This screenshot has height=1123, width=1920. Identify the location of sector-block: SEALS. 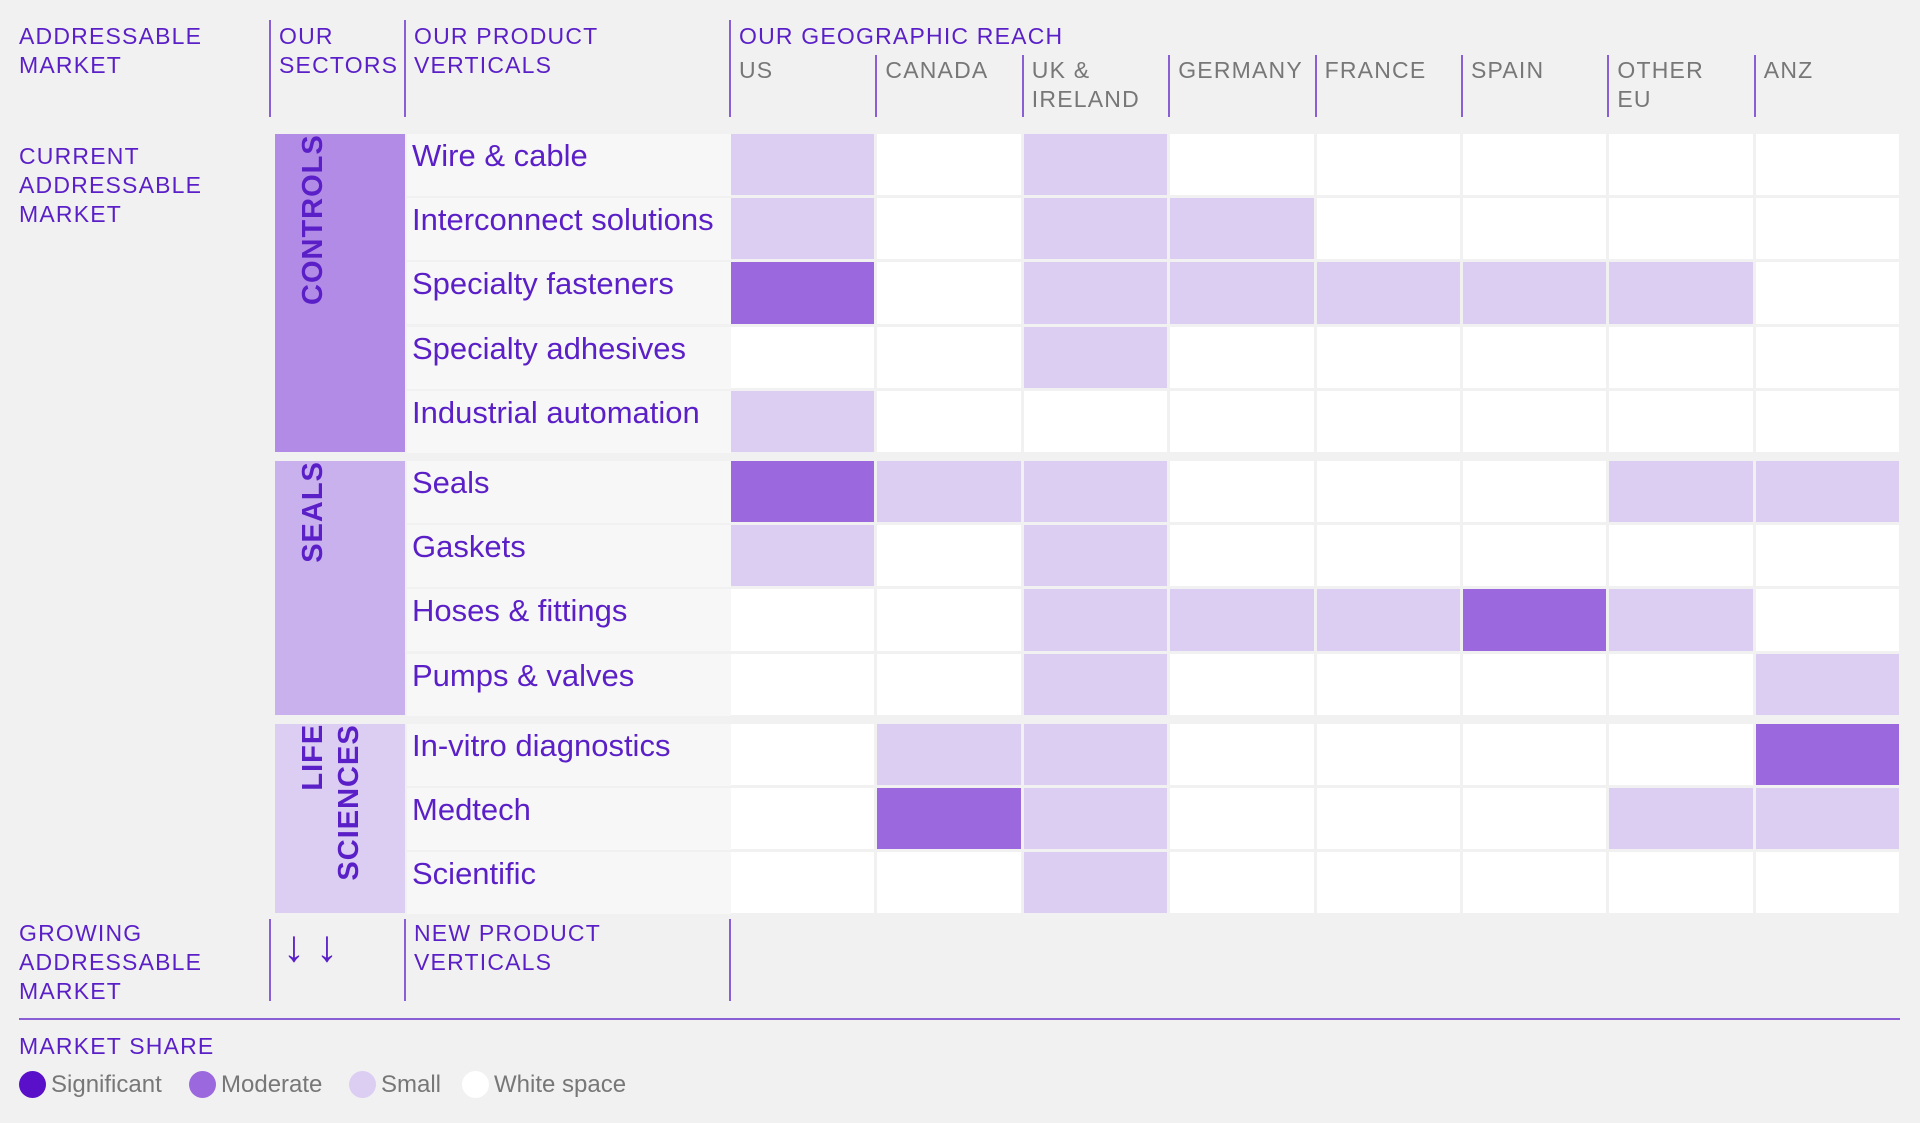
(340, 588).